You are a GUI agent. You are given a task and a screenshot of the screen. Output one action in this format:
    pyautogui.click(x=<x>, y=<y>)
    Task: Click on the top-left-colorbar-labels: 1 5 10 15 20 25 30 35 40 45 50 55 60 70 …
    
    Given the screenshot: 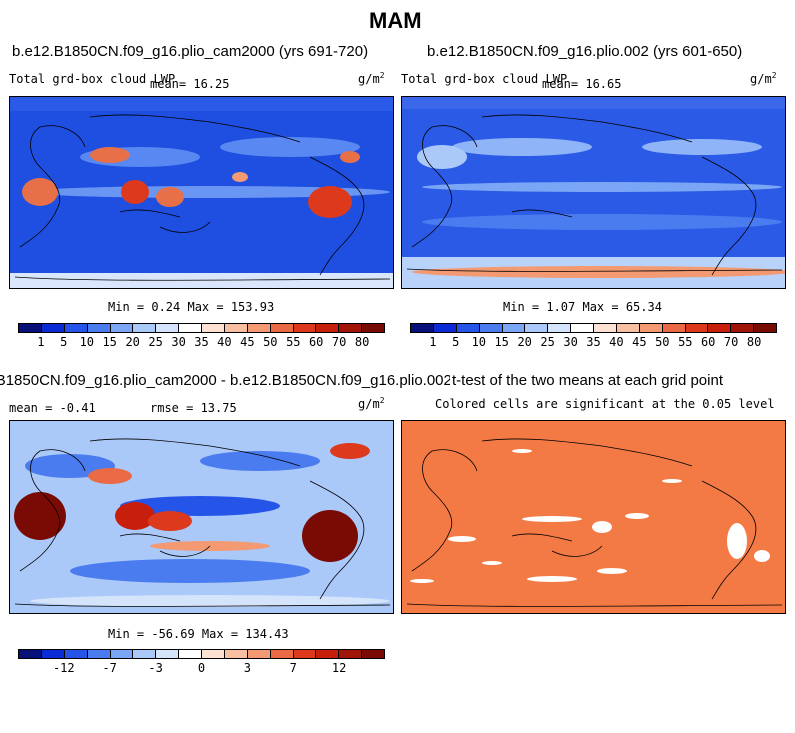 What is the action you would take?
    pyautogui.click(x=201, y=342)
    